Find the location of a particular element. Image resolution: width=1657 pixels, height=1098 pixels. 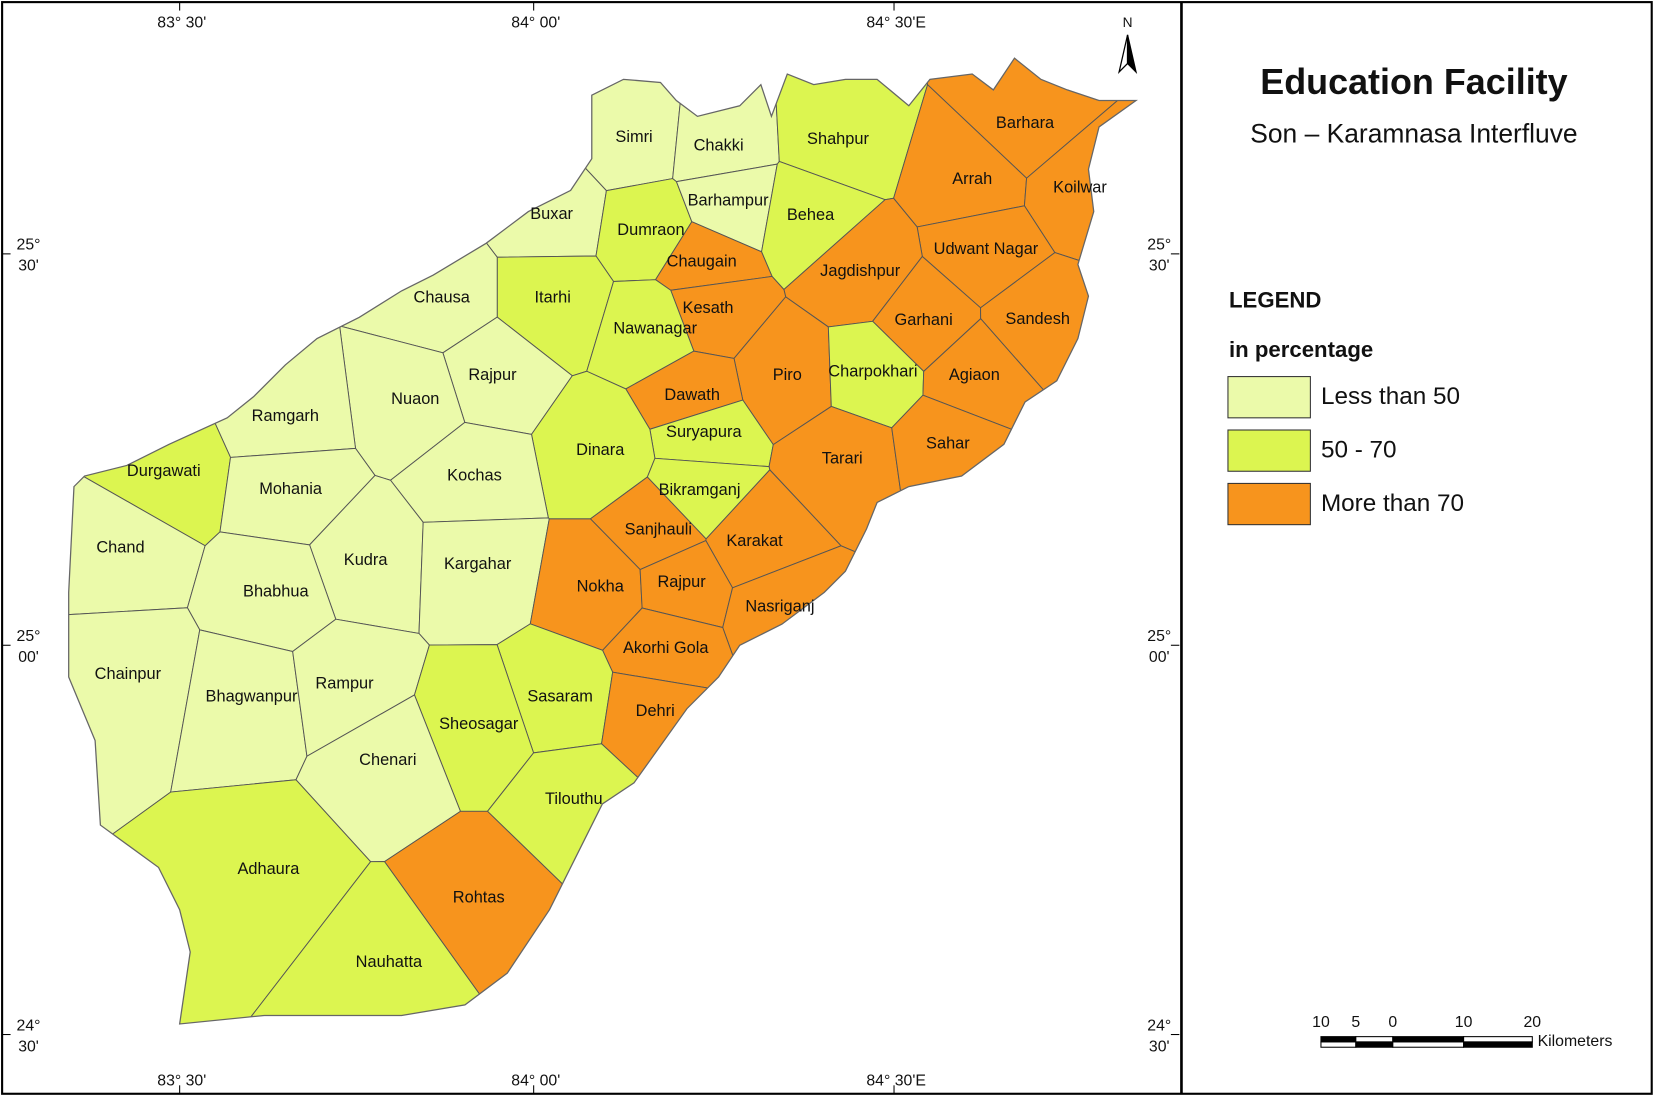

block-label: Nasriganj is located at coordinates (779, 607).